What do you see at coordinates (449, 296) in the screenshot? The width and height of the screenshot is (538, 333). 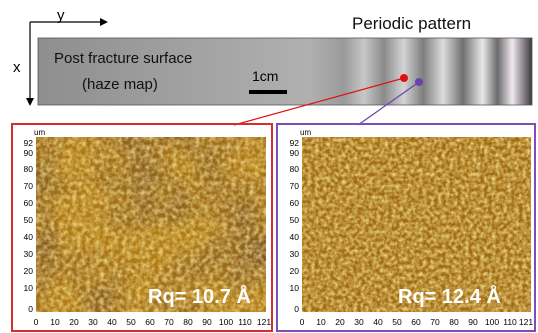 I see `right-roughness-label: Rq= 12.4 Å` at bounding box center [449, 296].